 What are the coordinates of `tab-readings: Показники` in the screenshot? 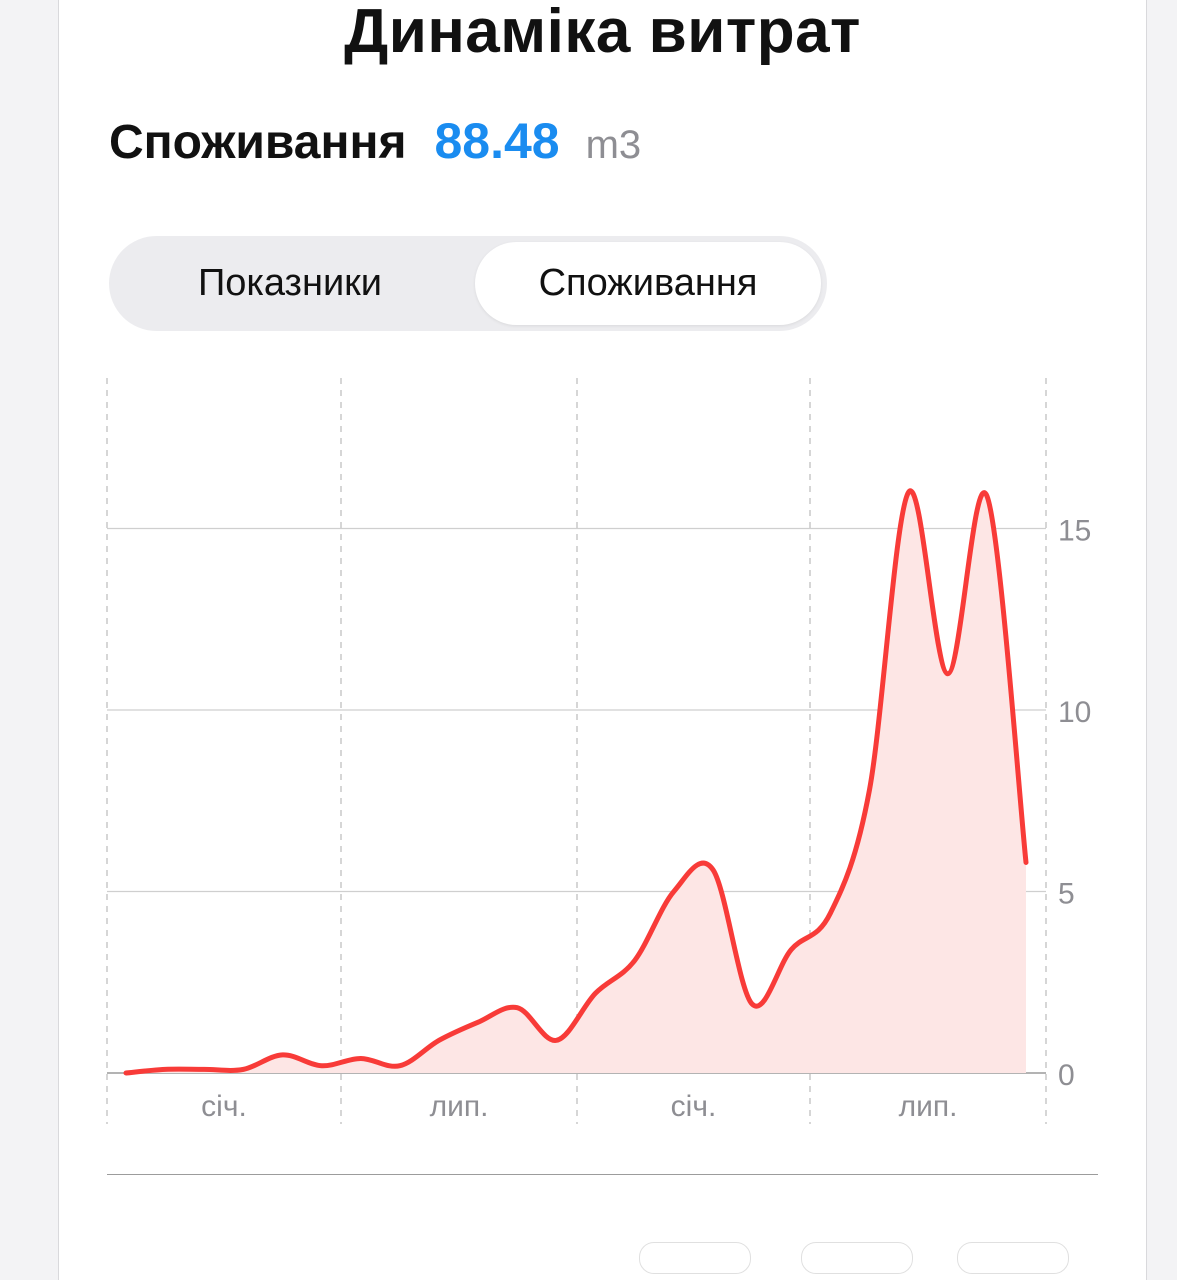 It's located at (290, 283).